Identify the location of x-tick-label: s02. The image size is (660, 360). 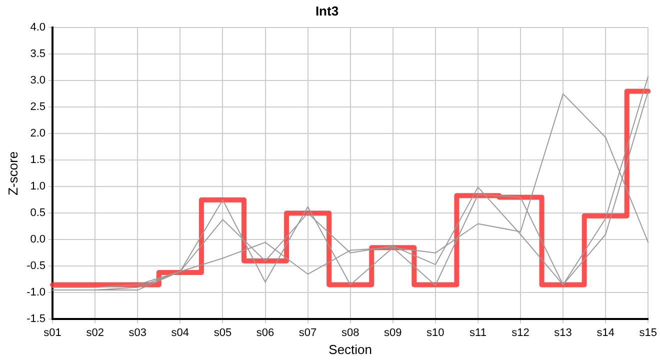
(95, 332).